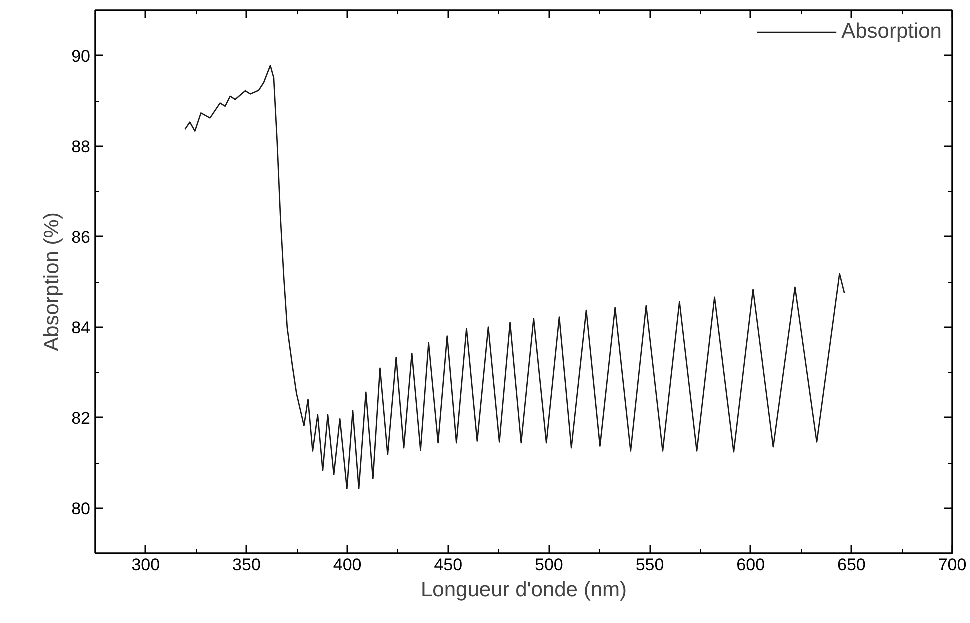 This screenshot has height=623, width=970. What do you see at coordinates (81, 56) in the screenshot?
I see `y-tick-label: 90` at bounding box center [81, 56].